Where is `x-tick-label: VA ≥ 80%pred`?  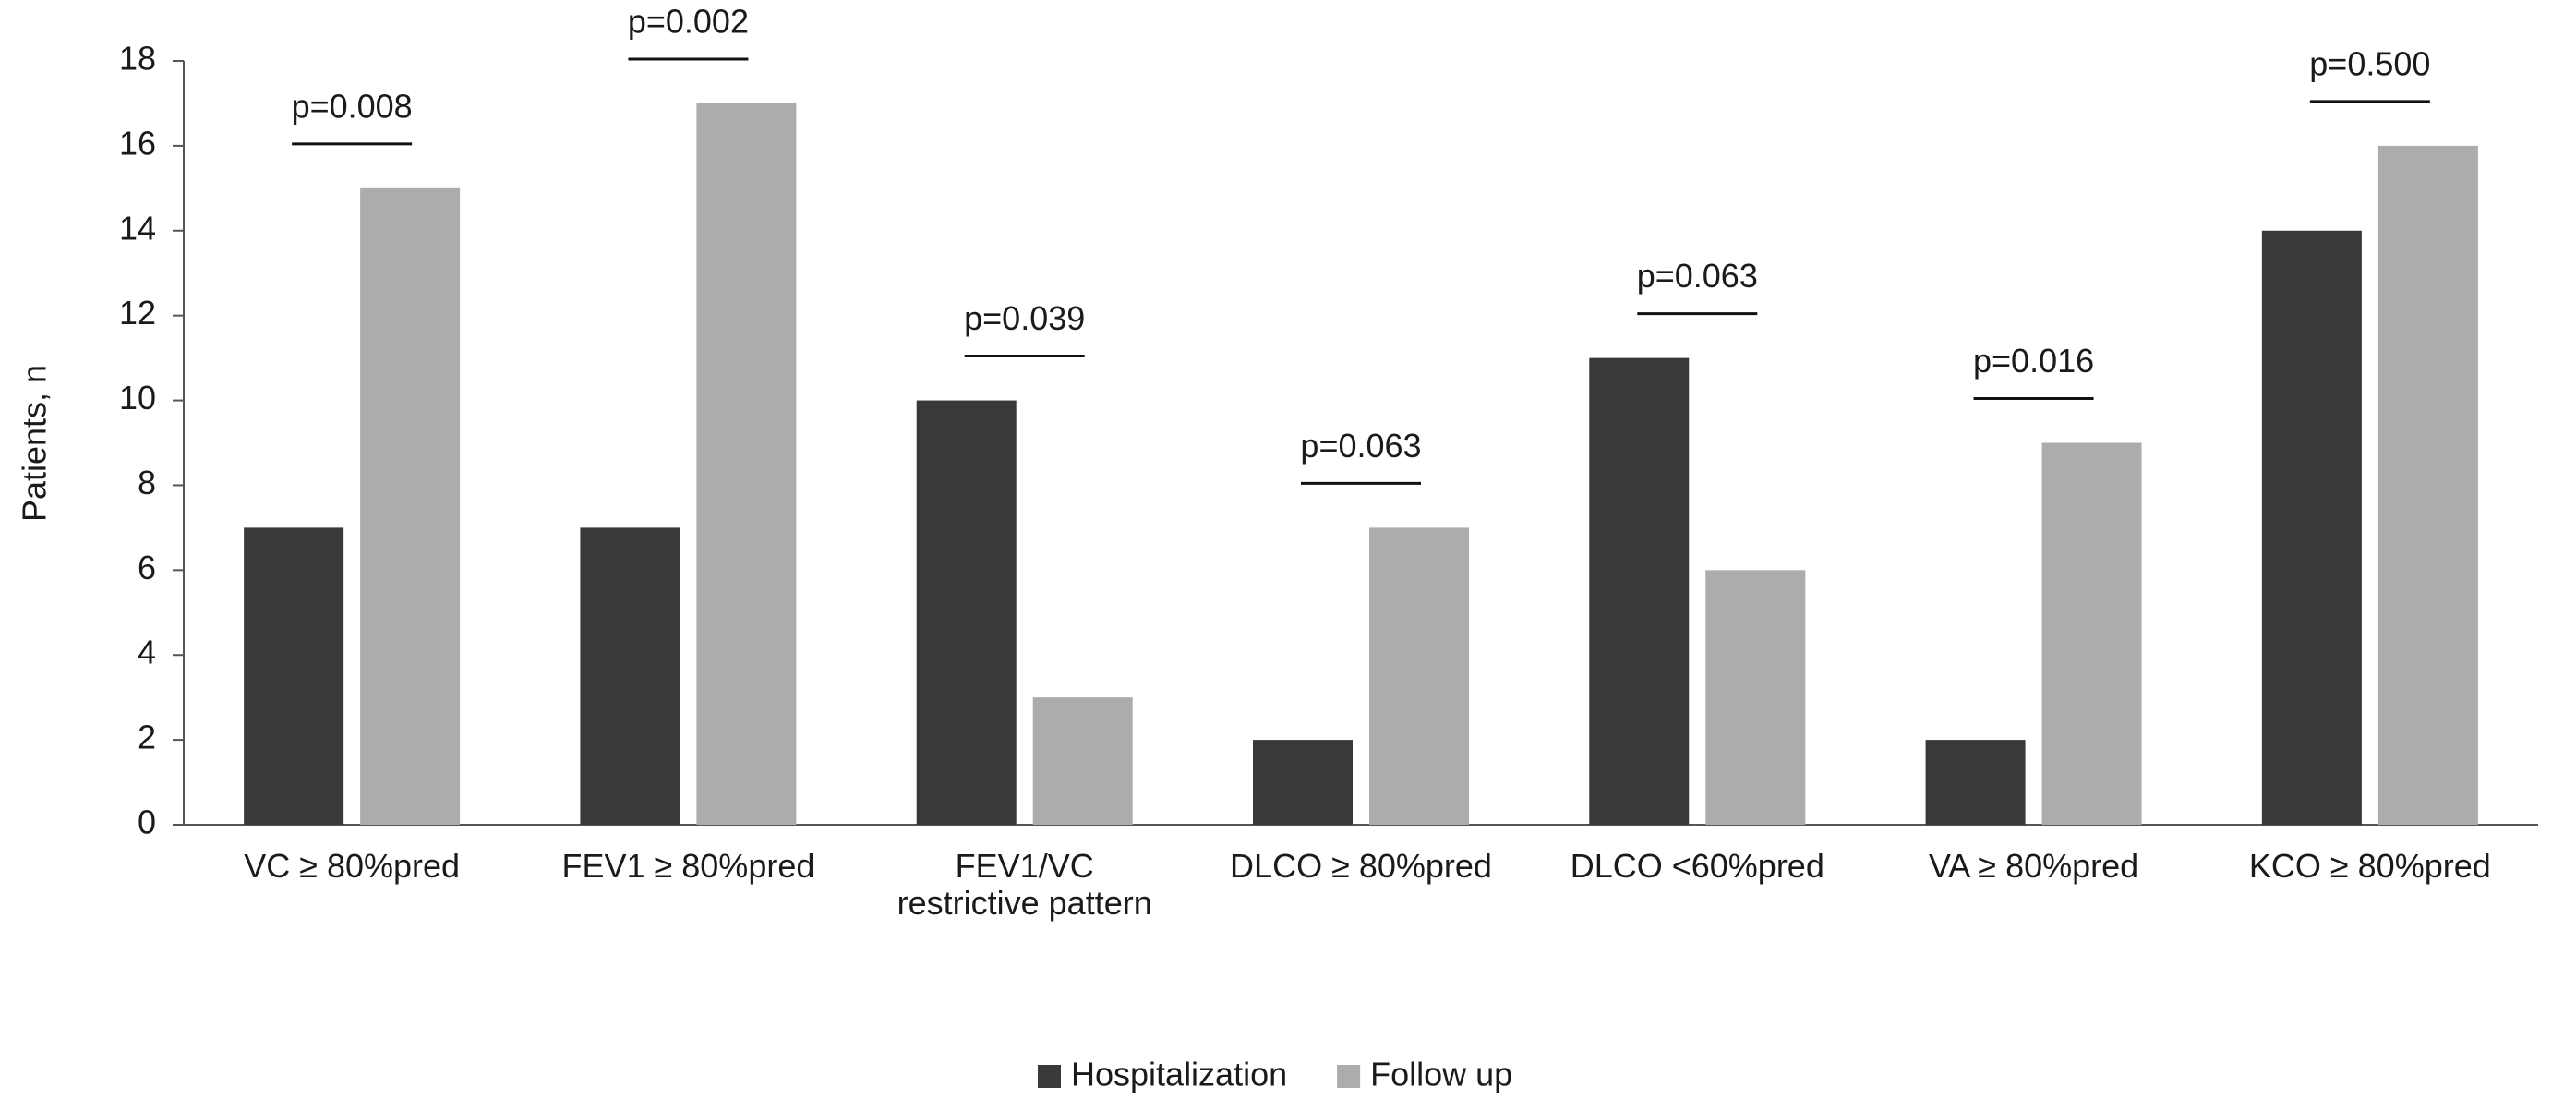 x-tick-label: VA ≥ 80%pred is located at coordinates (2033, 866).